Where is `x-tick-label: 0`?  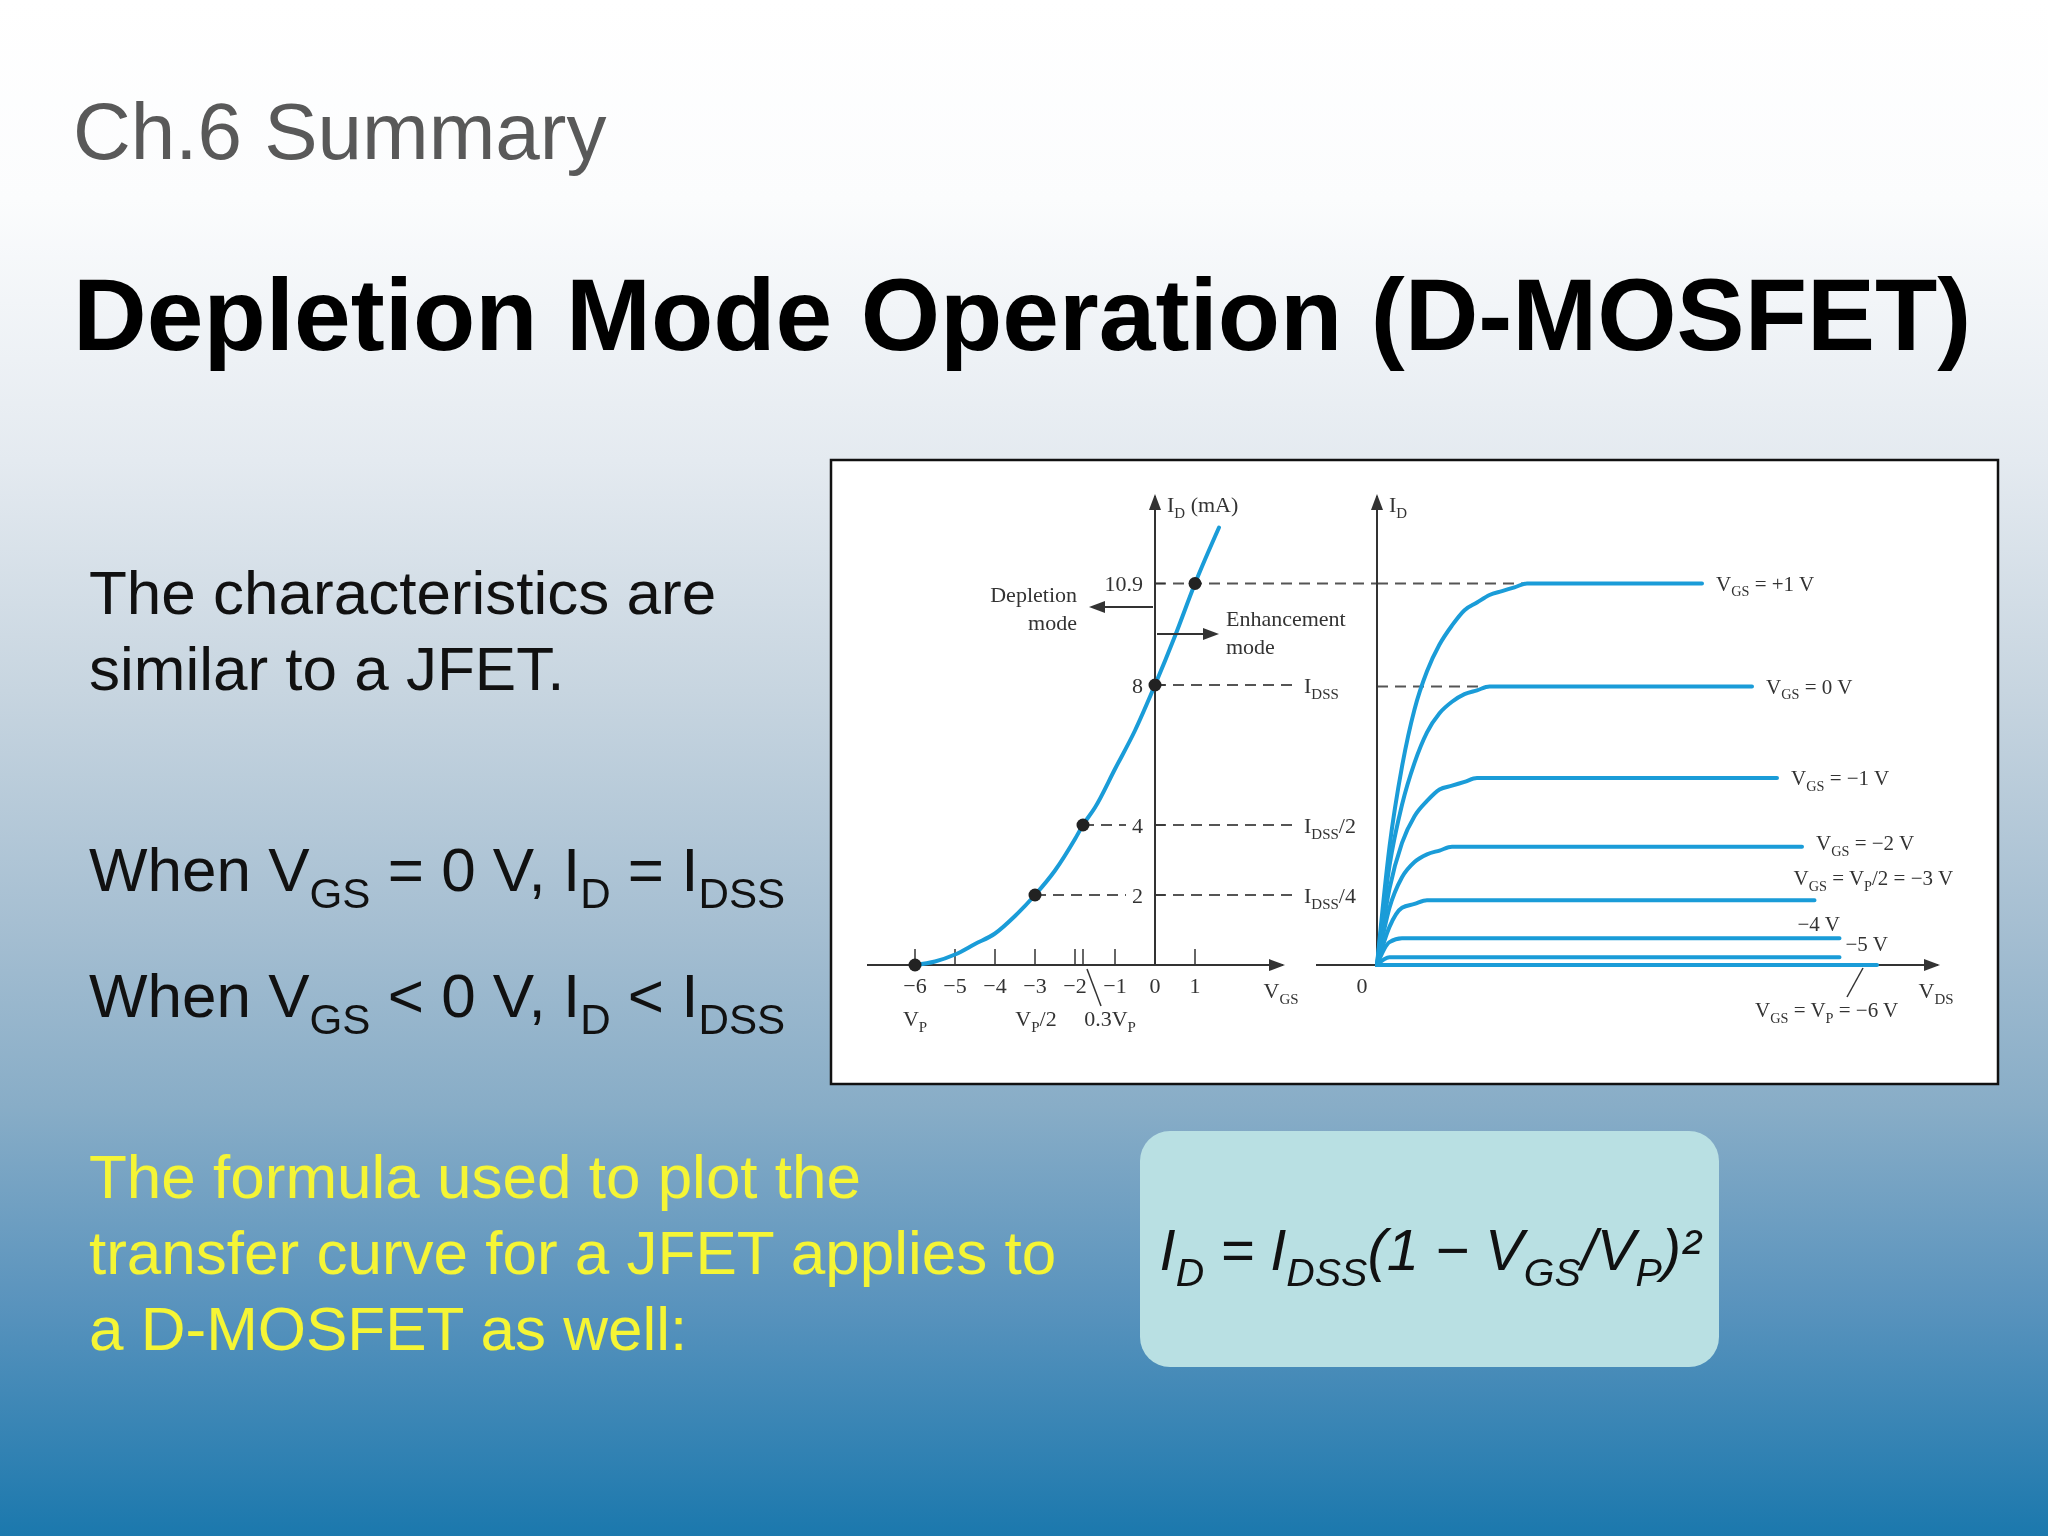 x-tick-label: 0 is located at coordinates (1155, 985).